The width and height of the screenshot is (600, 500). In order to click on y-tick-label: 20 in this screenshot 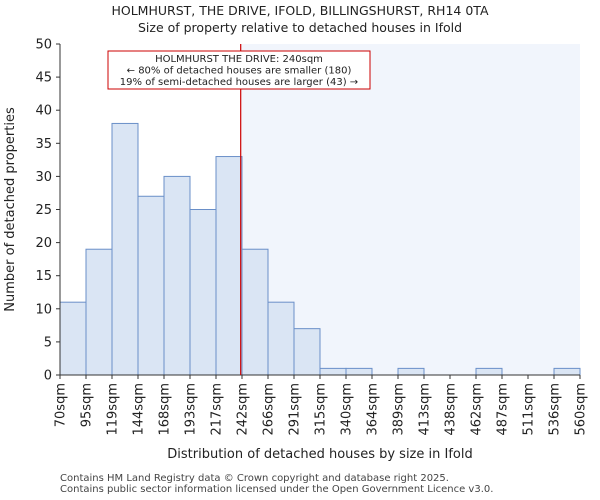, I will do `click(43, 243)`.